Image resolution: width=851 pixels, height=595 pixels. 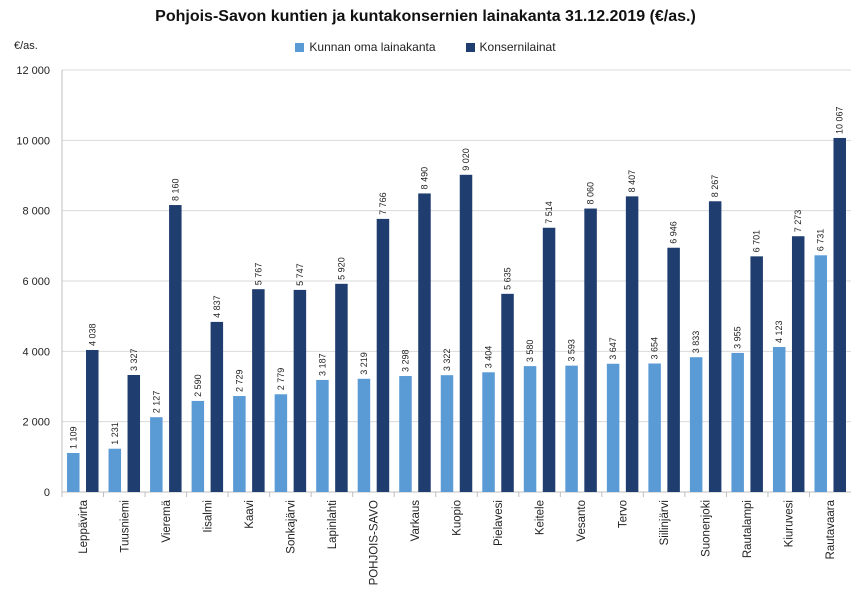 I want to click on legend-swatch-konsernilainat, so click(x=470, y=47).